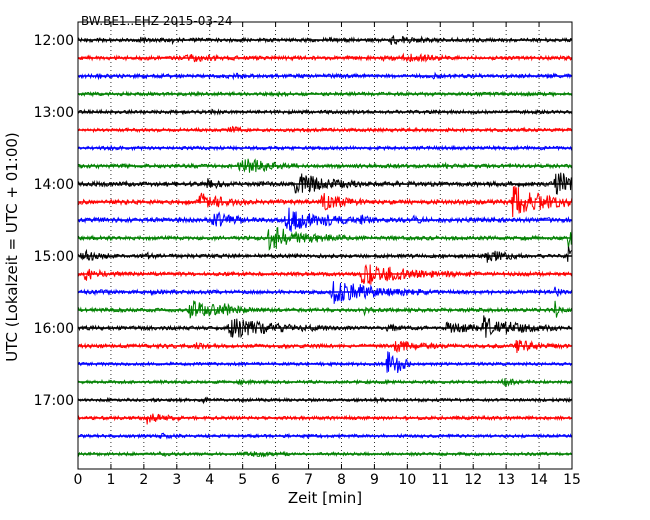 Image resolution: width=650 pixels, height=520 pixels. I want to click on x-tick-label: 6, so click(275, 480).